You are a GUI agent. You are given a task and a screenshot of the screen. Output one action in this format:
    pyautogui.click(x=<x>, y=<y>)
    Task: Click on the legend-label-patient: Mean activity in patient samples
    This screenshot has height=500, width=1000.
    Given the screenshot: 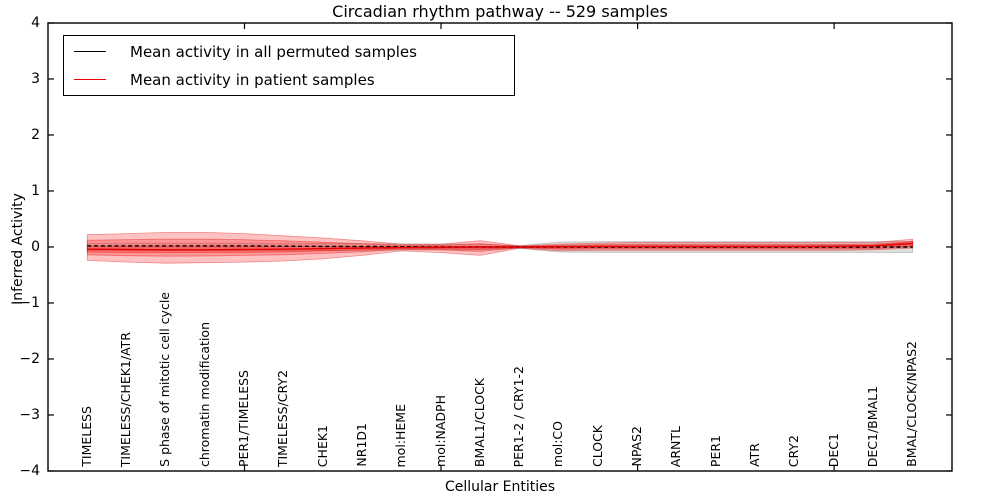 What is the action you would take?
    pyautogui.click(x=252, y=79)
    